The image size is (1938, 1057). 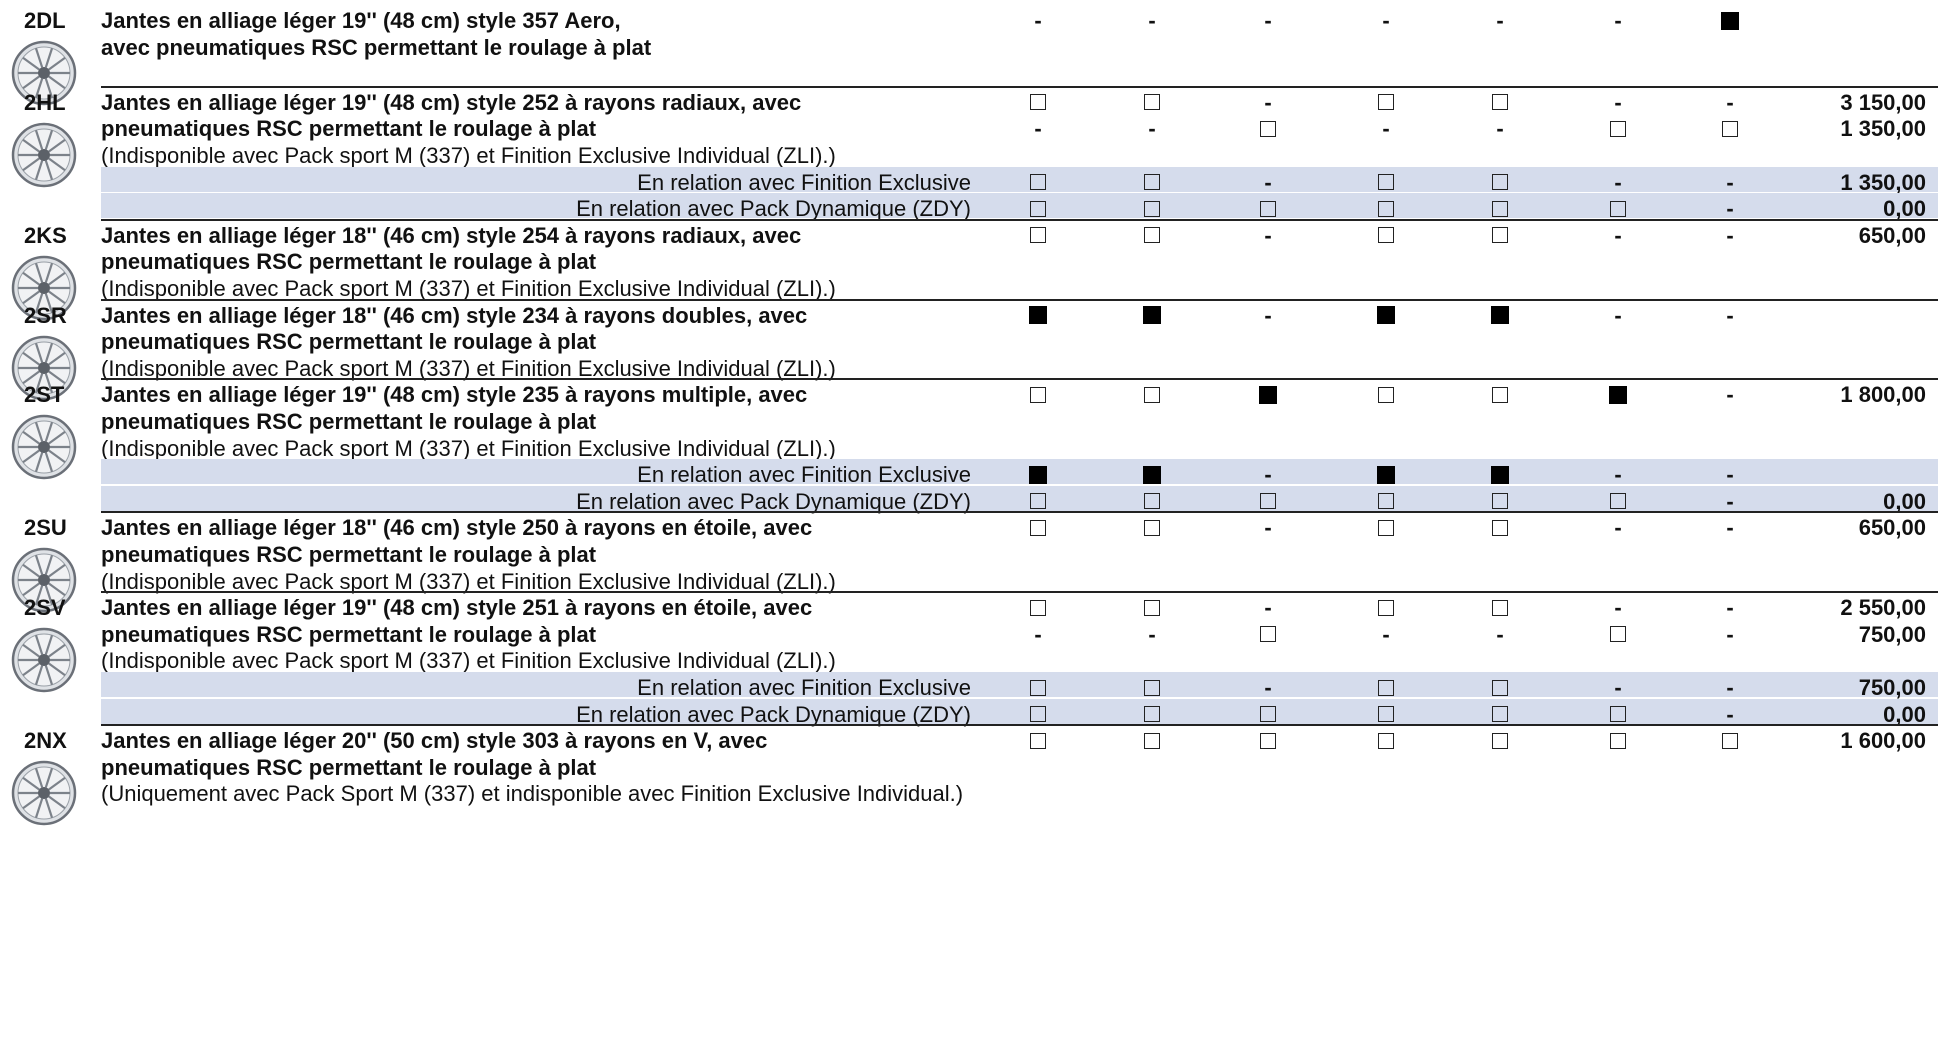 I want to click on option-price: 2 550,00, so click(x=1883, y=608).